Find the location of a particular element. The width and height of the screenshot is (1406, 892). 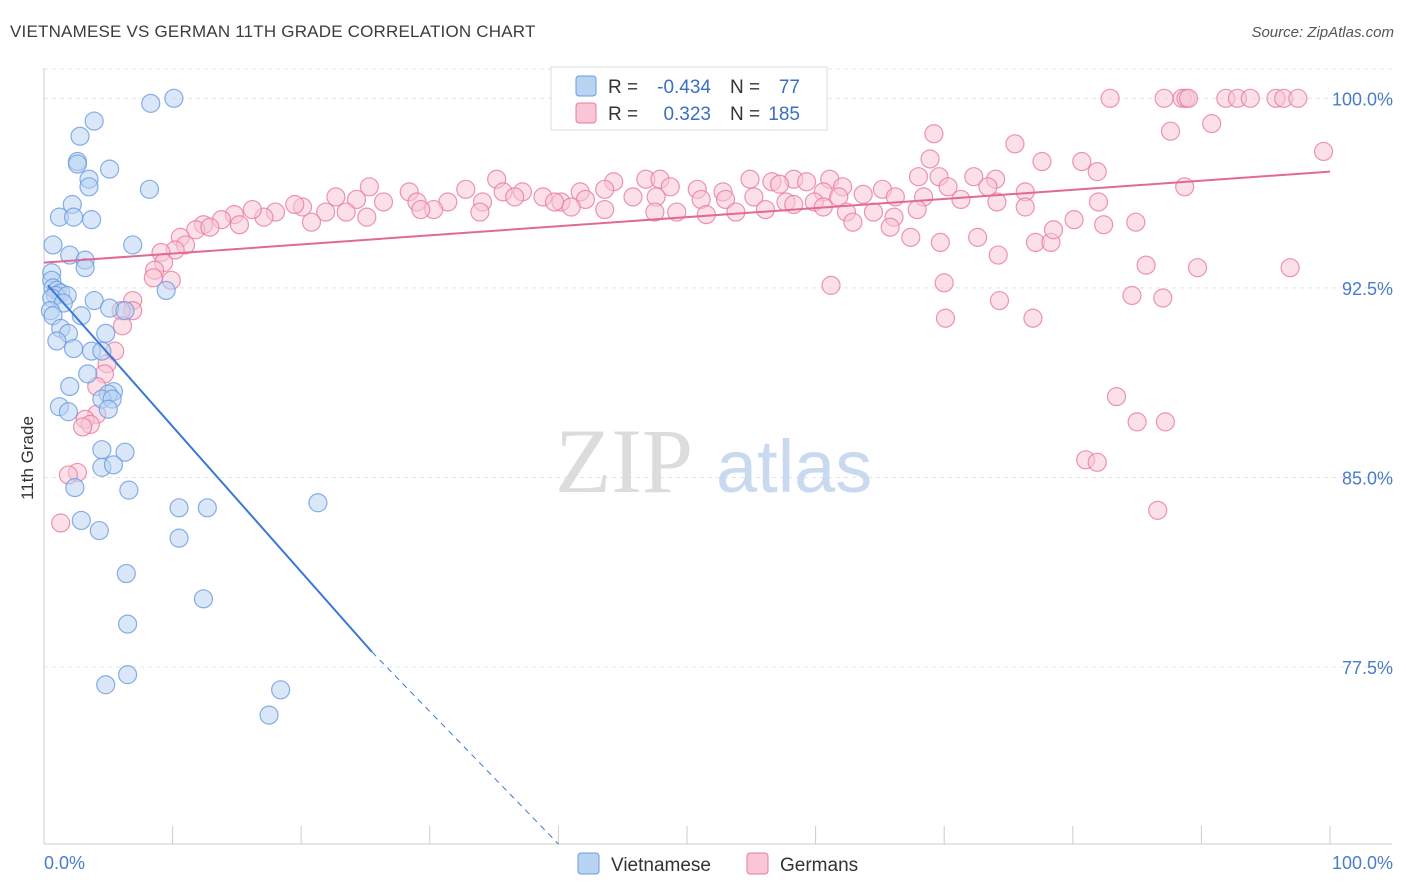

legend-swatch-vietnamese is located at coordinates (586, 86).